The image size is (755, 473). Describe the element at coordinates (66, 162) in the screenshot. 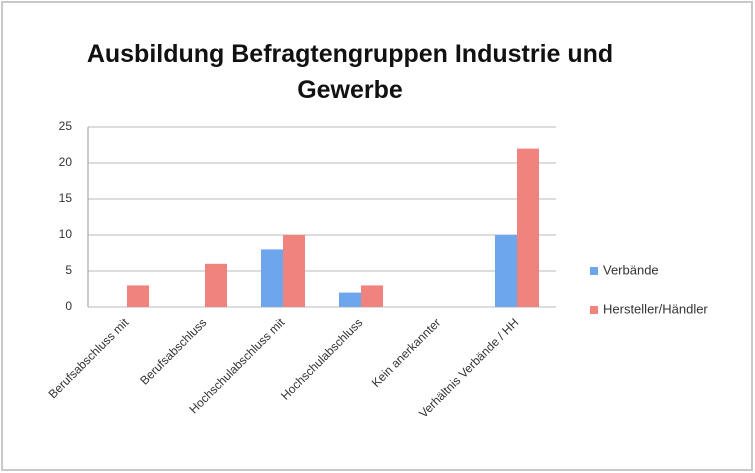

I see `y-tick-label: 20` at that location.